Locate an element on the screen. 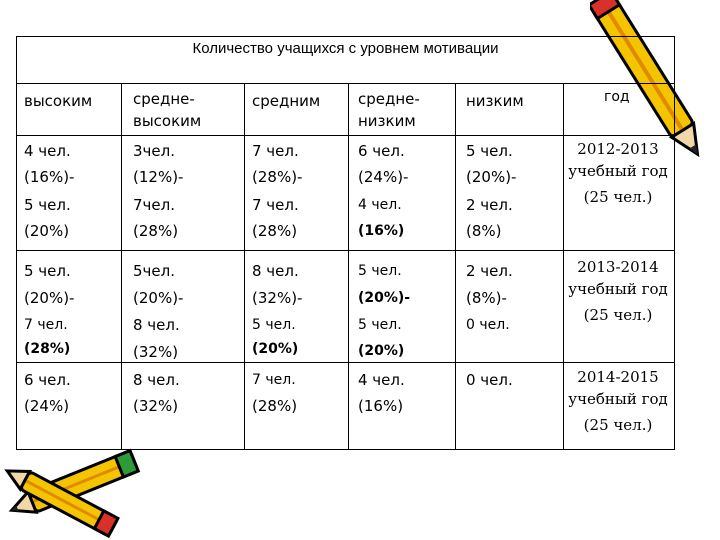  row2-high-line4: (28%) is located at coordinates (47, 349).